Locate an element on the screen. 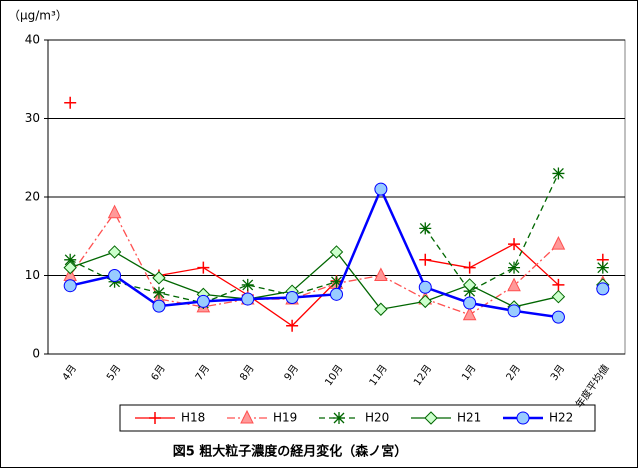  chart-title: 図5 粗大粒子濃度の経月変化（森ノ宮） is located at coordinates (290, 452).